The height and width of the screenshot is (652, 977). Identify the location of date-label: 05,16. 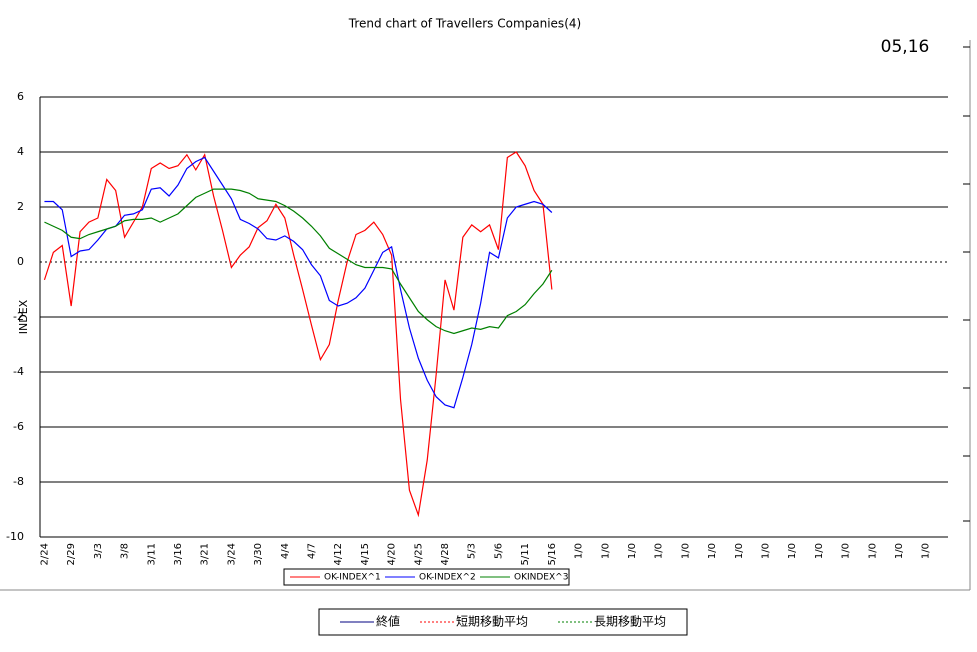
(905, 47).